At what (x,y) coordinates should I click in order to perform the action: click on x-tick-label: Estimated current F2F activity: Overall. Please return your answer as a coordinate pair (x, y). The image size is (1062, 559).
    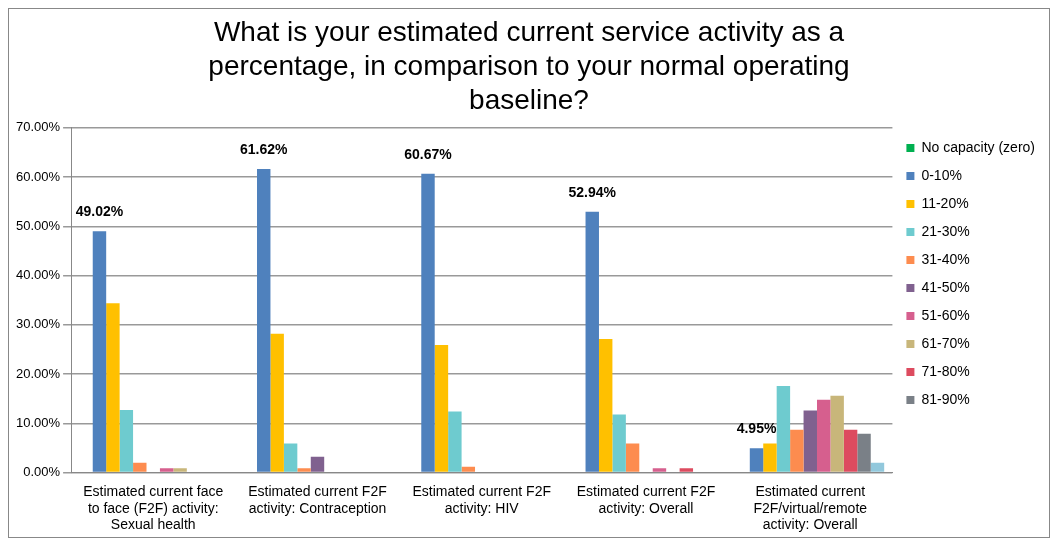
    Looking at the image, I should click on (646, 499).